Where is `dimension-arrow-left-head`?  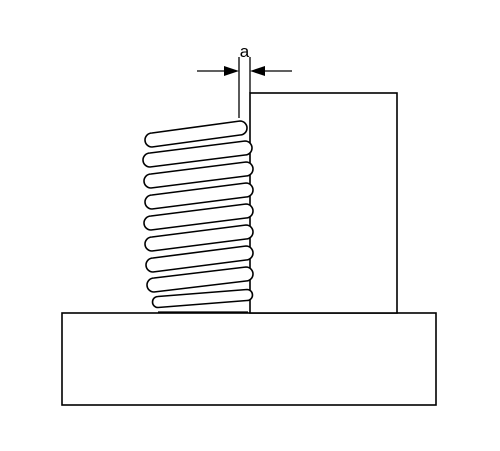
dimension-arrow-left-head is located at coordinates (231, 71).